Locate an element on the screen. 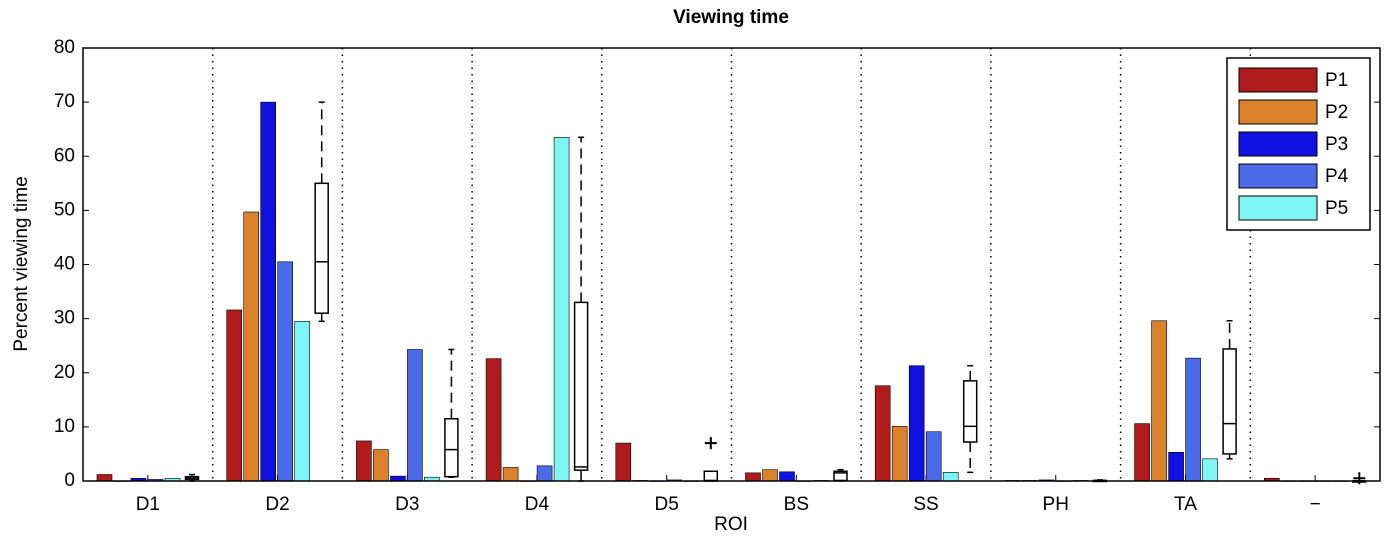 This screenshot has width=1389, height=538. legend-label: P2 is located at coordinates (1336, 112).